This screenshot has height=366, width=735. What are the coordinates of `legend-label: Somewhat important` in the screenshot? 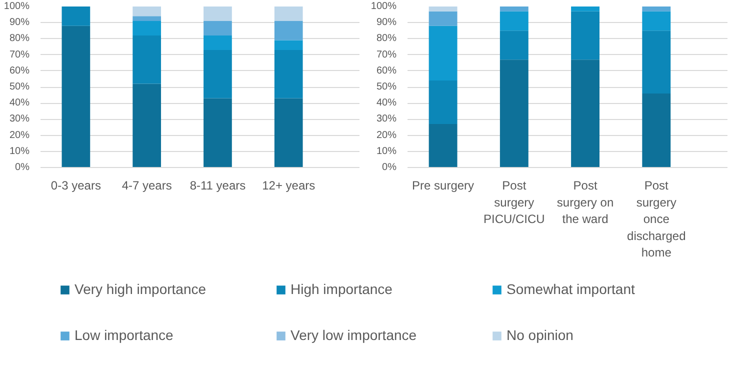 It's located at (571, 289).